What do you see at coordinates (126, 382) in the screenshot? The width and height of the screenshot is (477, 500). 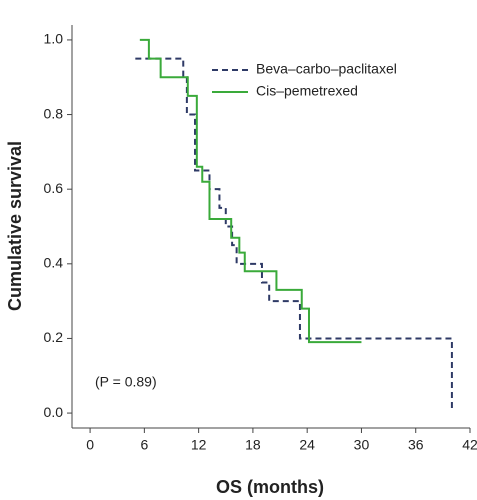 I see `annotation: (P = 0.89)` at bounding box center [126, 382].